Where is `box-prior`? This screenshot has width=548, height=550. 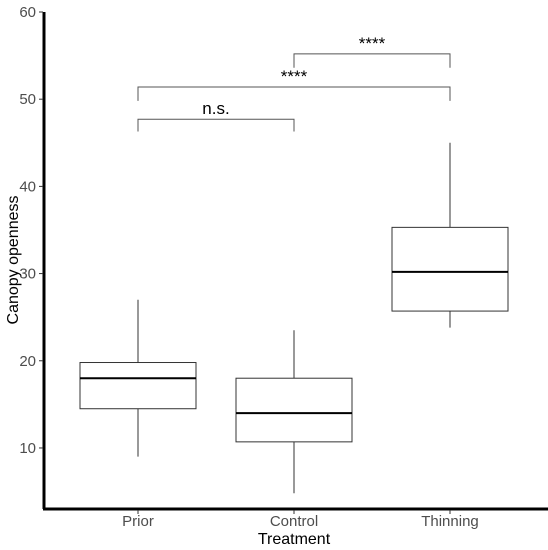 box-prior is located at coordinates (138, 386).